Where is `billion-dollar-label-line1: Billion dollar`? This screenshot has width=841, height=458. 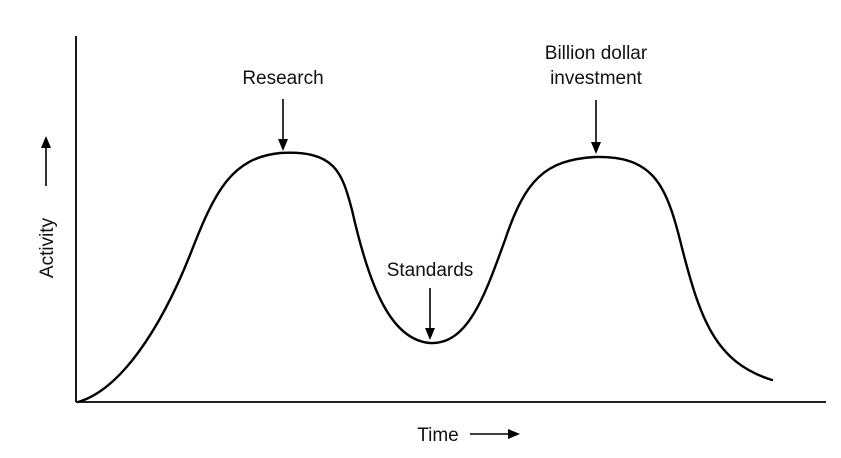
billion-dollar-label-line1: Billion dollar is located at coordinates (596, 53).